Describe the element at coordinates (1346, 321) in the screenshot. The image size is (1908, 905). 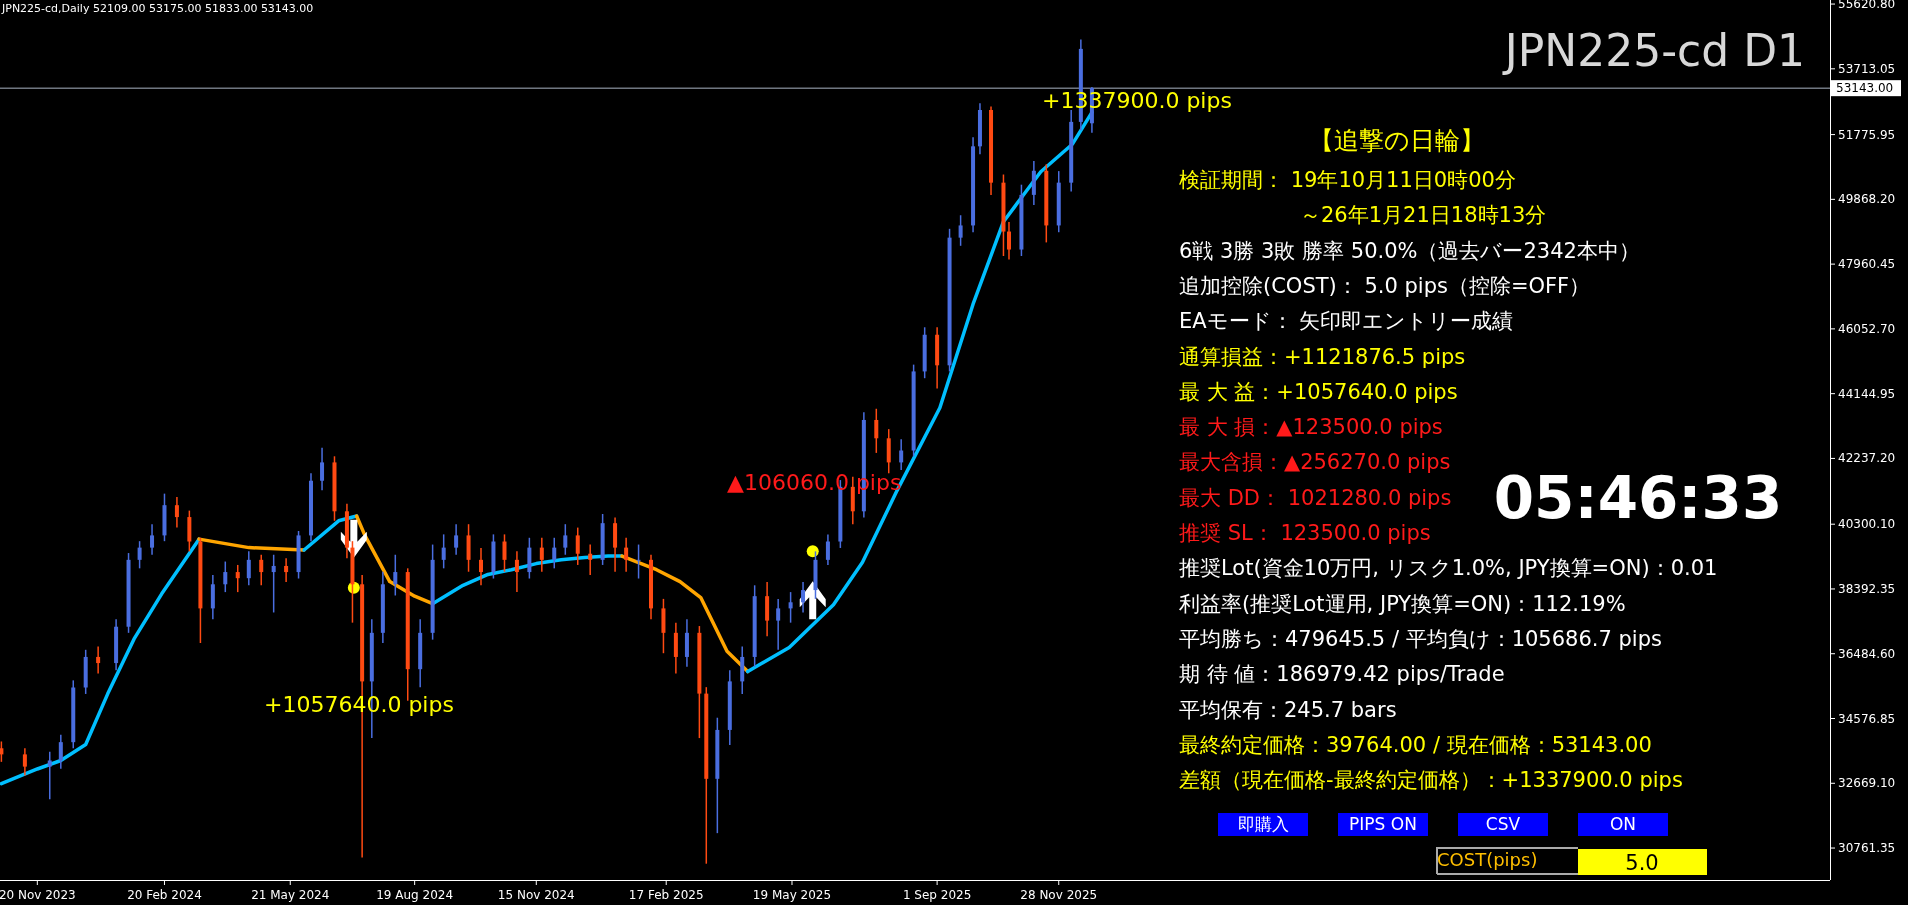
I see `annotation: EAモード： 矢印即エントリー成績` at that location.